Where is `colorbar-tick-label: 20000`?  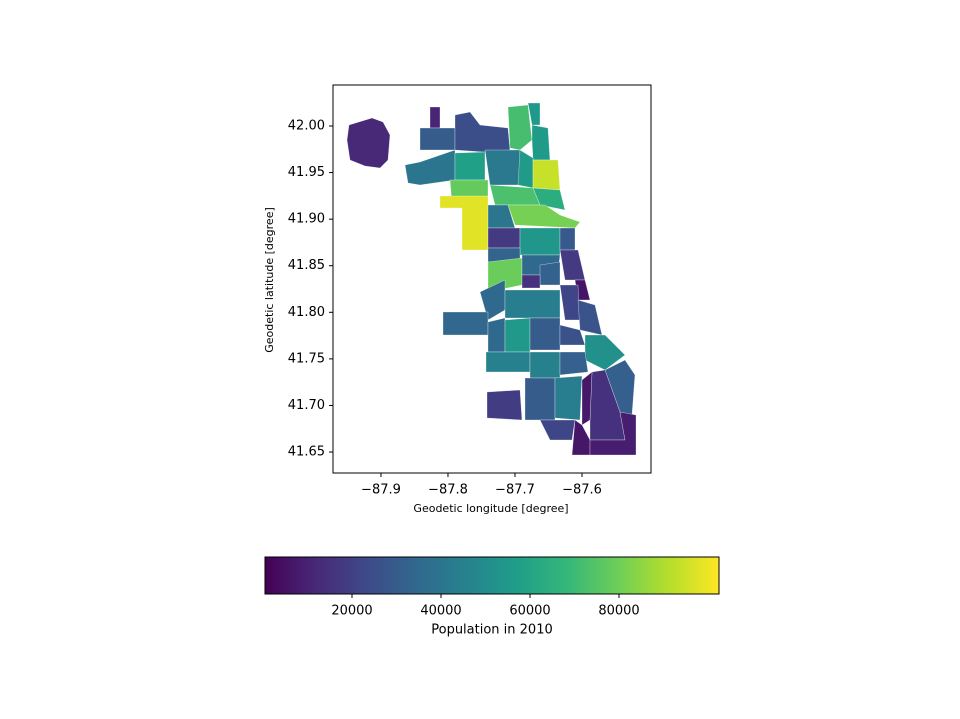 colorbar-tick-label: 20000 is located at coordinates (351, 611).